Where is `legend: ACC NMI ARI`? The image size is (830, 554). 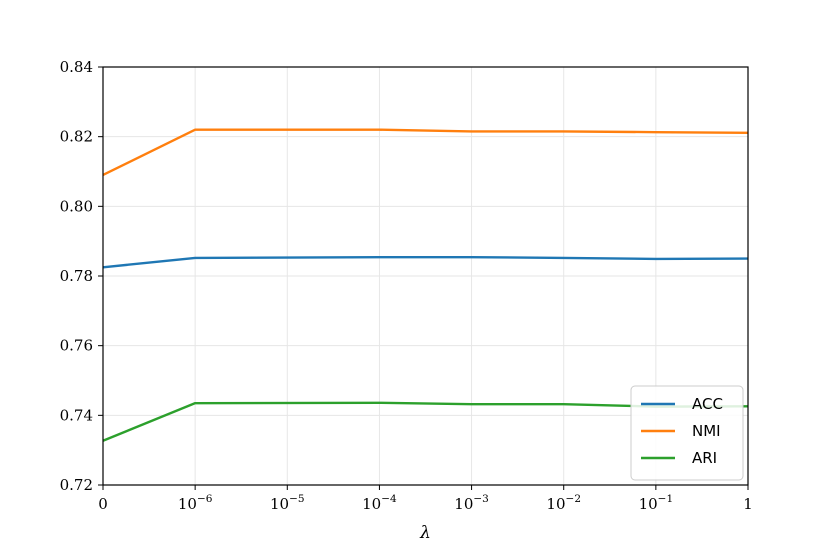 legend: ACC NMI ARI is located at coordinates (687, 433).